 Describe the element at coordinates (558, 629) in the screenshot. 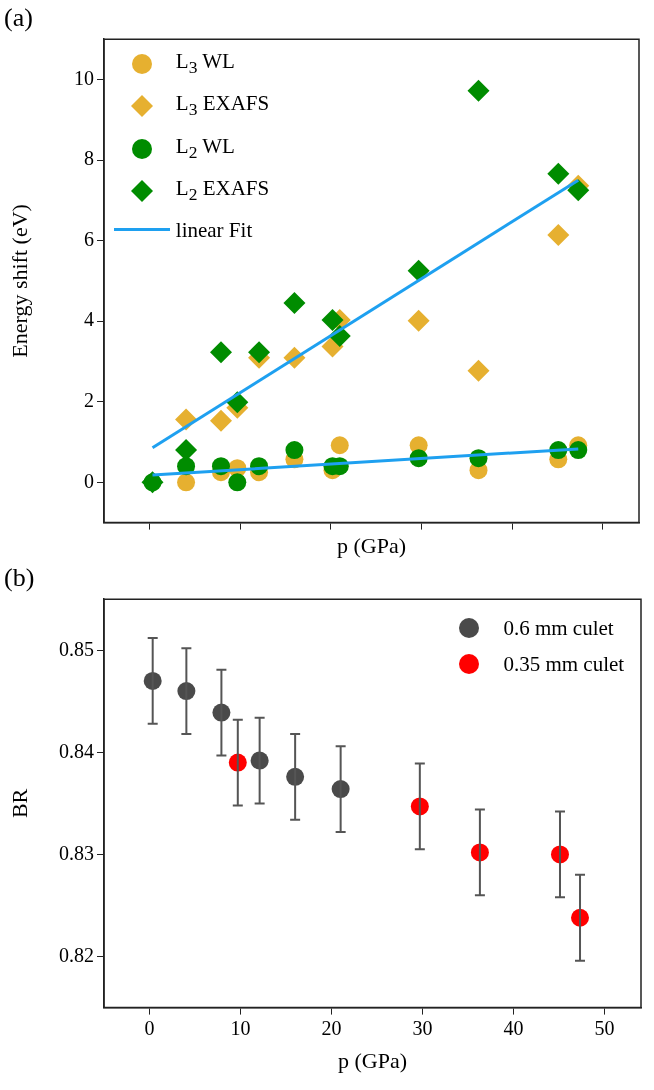

I see `legend-label: 0.6 mm culet` at that location.